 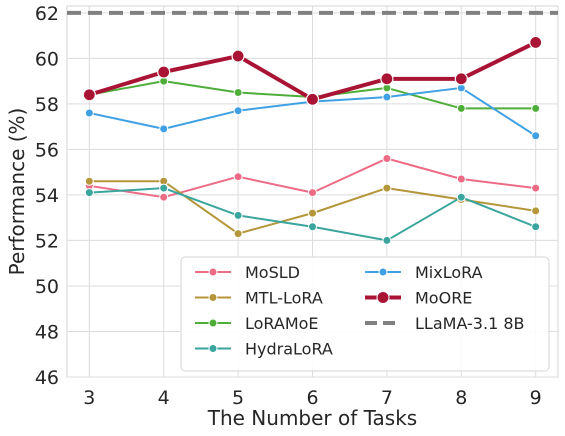 What do you see at coordinates (47, 287) in the screenshot?
I see `y-tick-label: 50` at bounding box center [47, 287].